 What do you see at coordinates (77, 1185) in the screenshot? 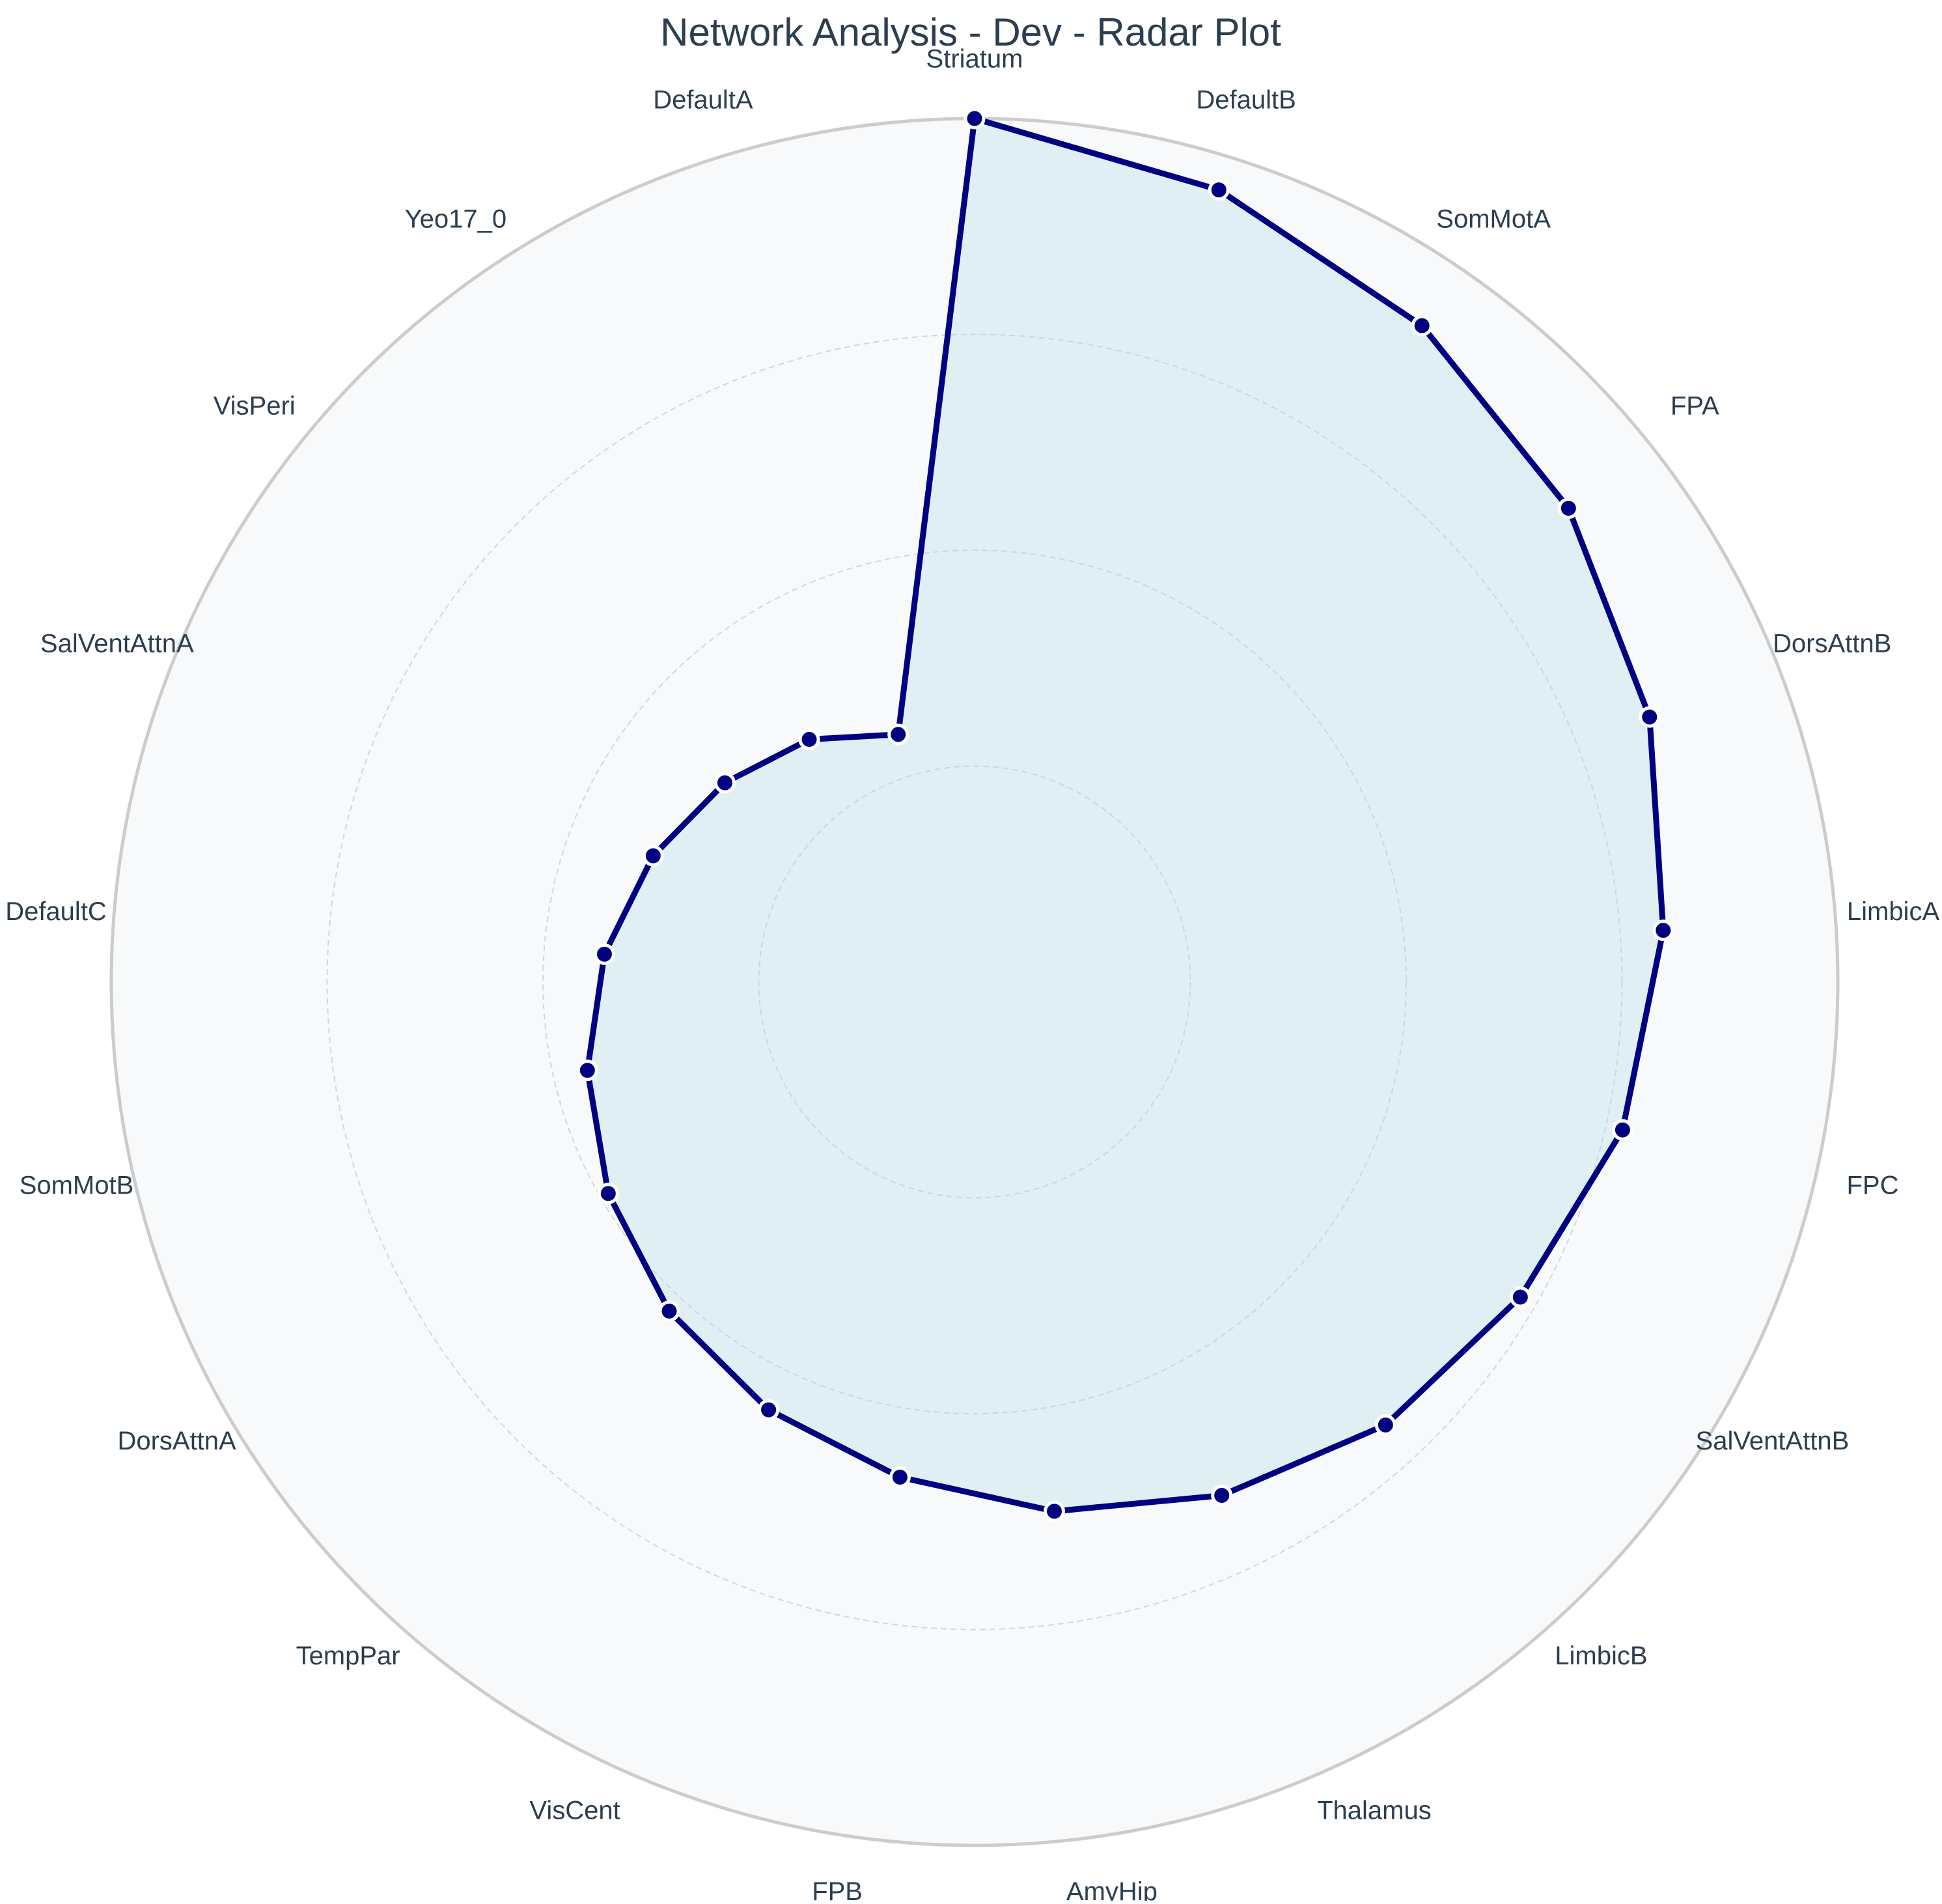
I see `axis-label-sommotb: SomMotB` at bounding box center [77, 1185].